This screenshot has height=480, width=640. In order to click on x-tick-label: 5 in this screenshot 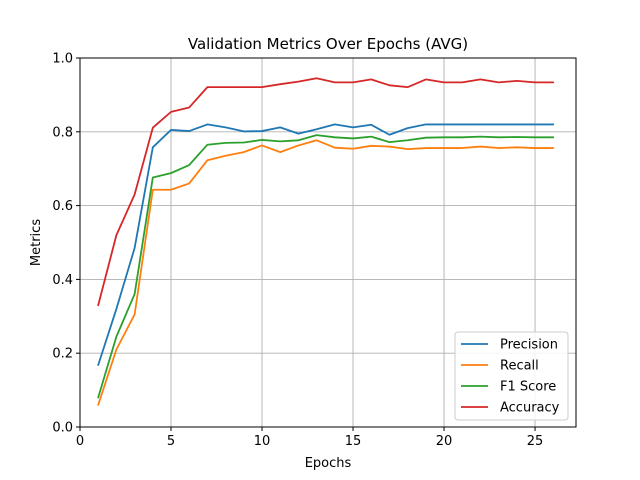, I will do `click(171, 441)`.